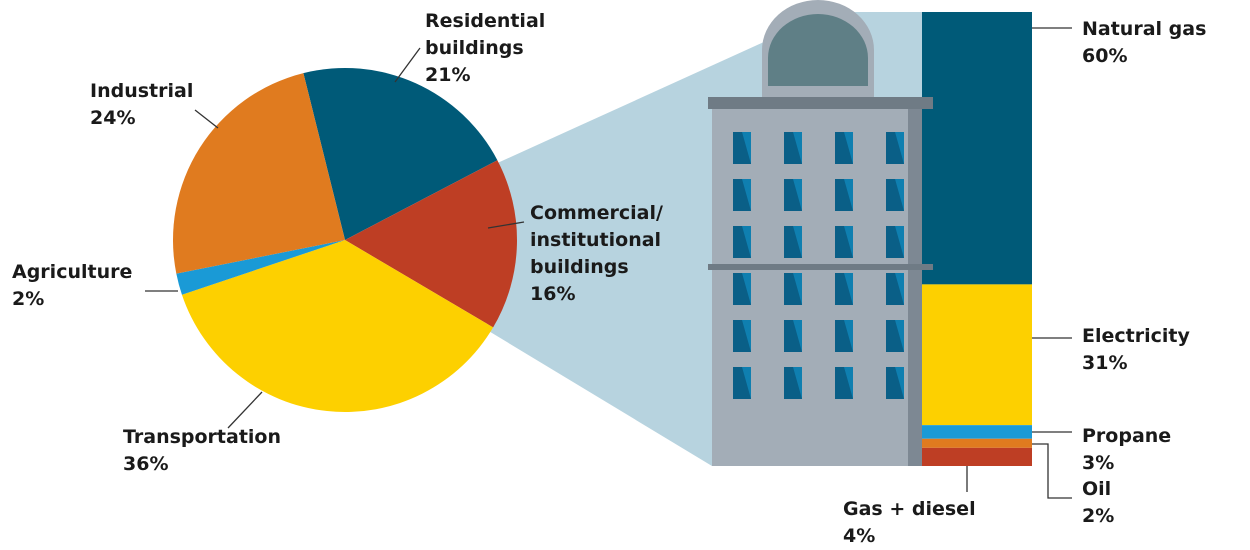  What do you see at coordinates (553, 294) in the screenshot?
I see `value-label: 16%` at bounding box center [553, 294].